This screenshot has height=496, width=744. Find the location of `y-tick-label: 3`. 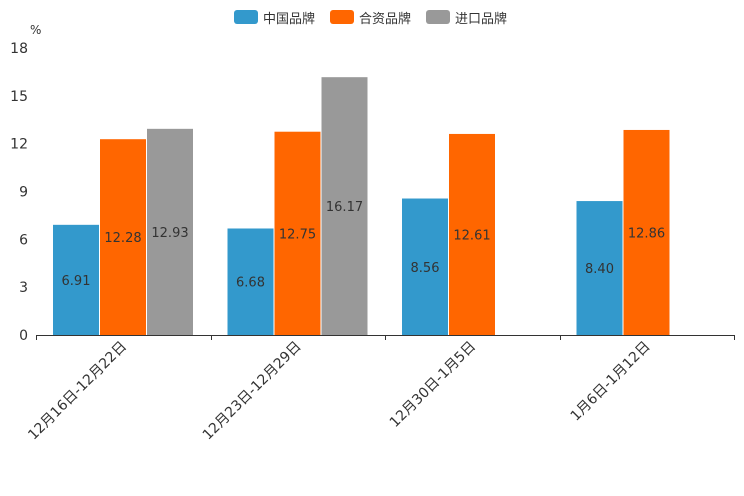

y-tick-label: 3 is located at coordinates (23, 288).